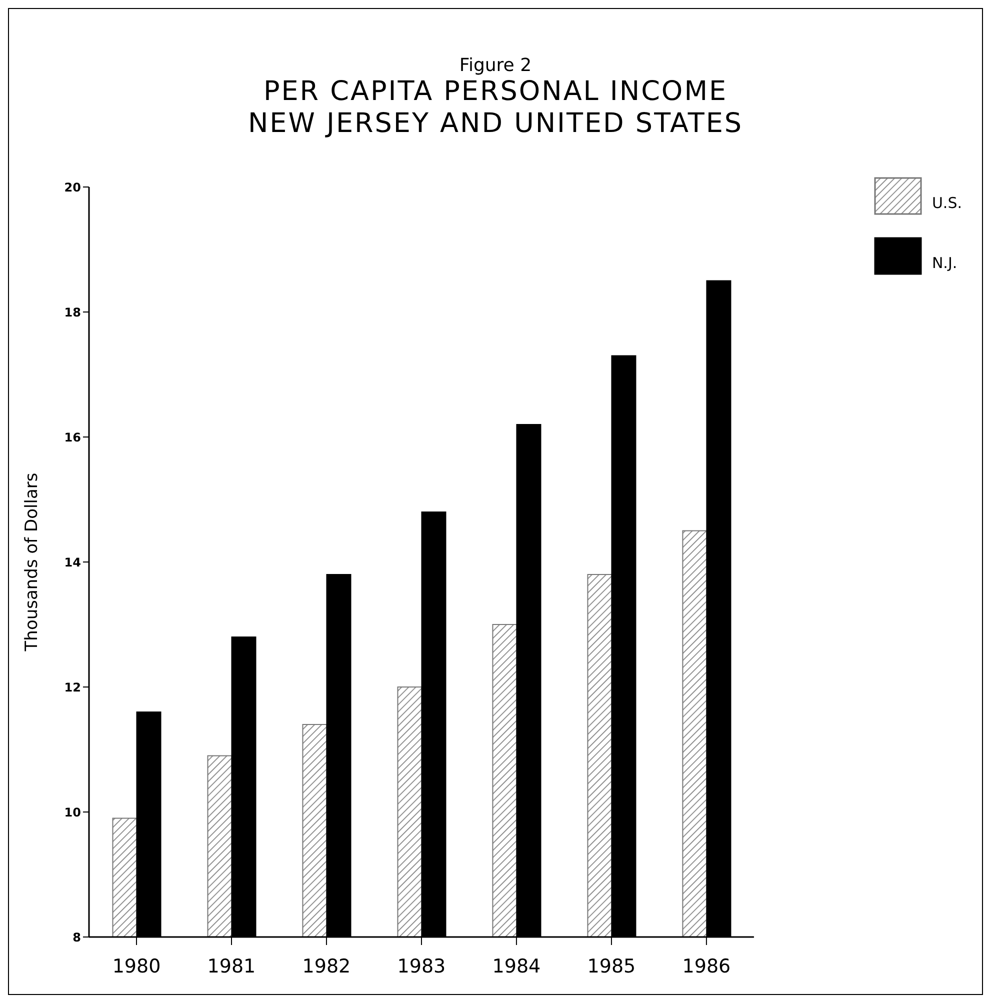 The height and width of the screenshot is (1000, 991). I want to click on y-tick-label: 18, so click(72, 312).